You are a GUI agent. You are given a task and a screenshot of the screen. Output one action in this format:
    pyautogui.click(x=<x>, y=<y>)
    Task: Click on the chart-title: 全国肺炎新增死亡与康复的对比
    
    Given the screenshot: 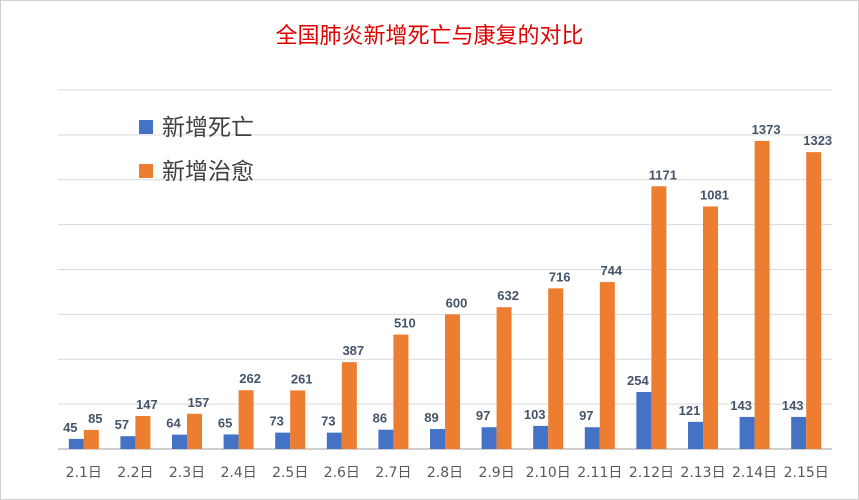 What is the action you would take?
    pyautogui.click(x=429, y=36)
    